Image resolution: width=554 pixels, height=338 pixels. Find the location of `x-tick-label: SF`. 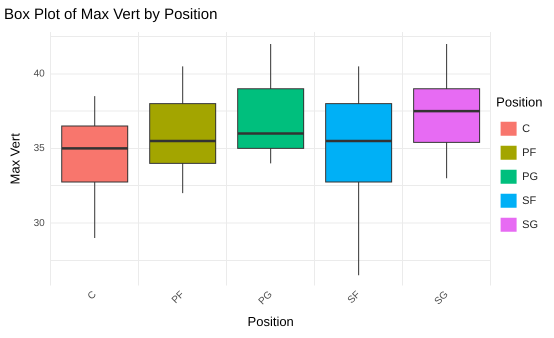

x-tick-label: SF is located at coordinates (354, 297).